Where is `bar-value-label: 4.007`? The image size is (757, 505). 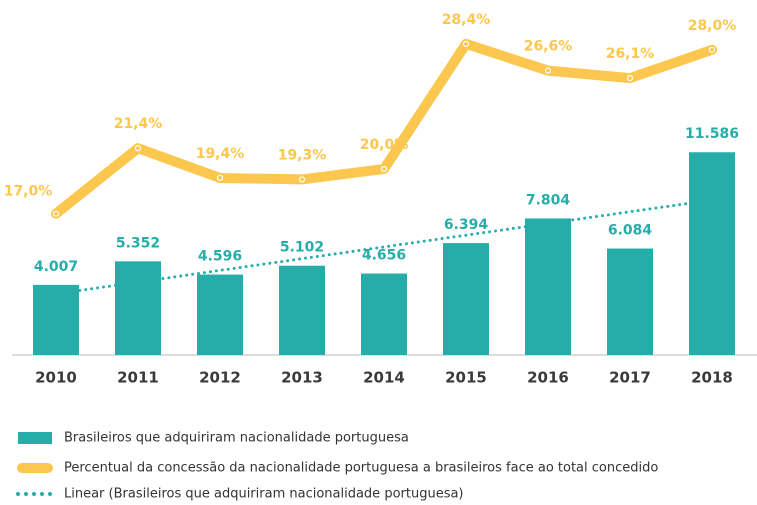
bar-value-label: 4.007 is located at coordinates (56, 267).